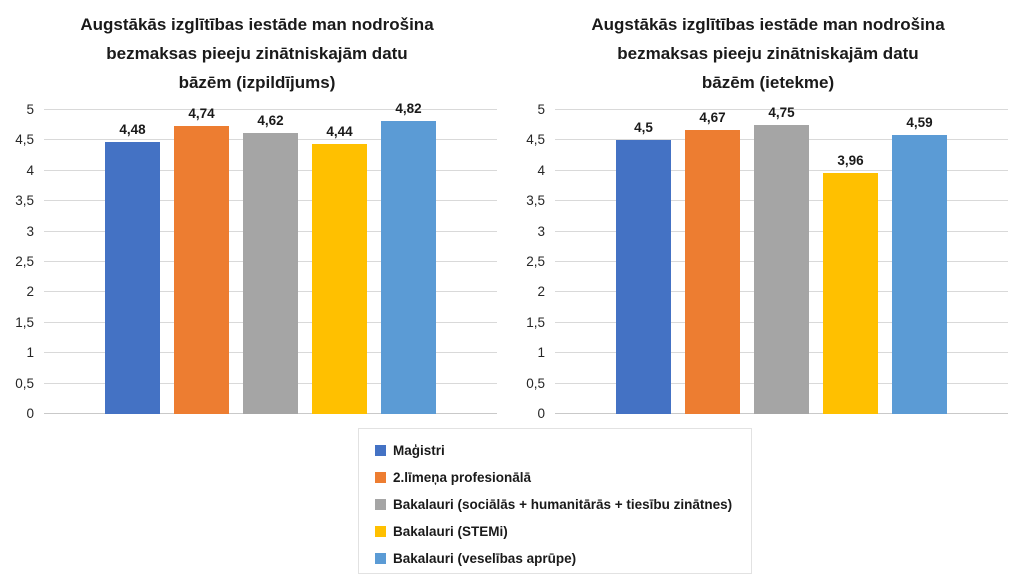  What do you see at coordinates (919, 122) in the screenshot?
I see `bar-value-label: 4,59` at bounding box center [919, 122].